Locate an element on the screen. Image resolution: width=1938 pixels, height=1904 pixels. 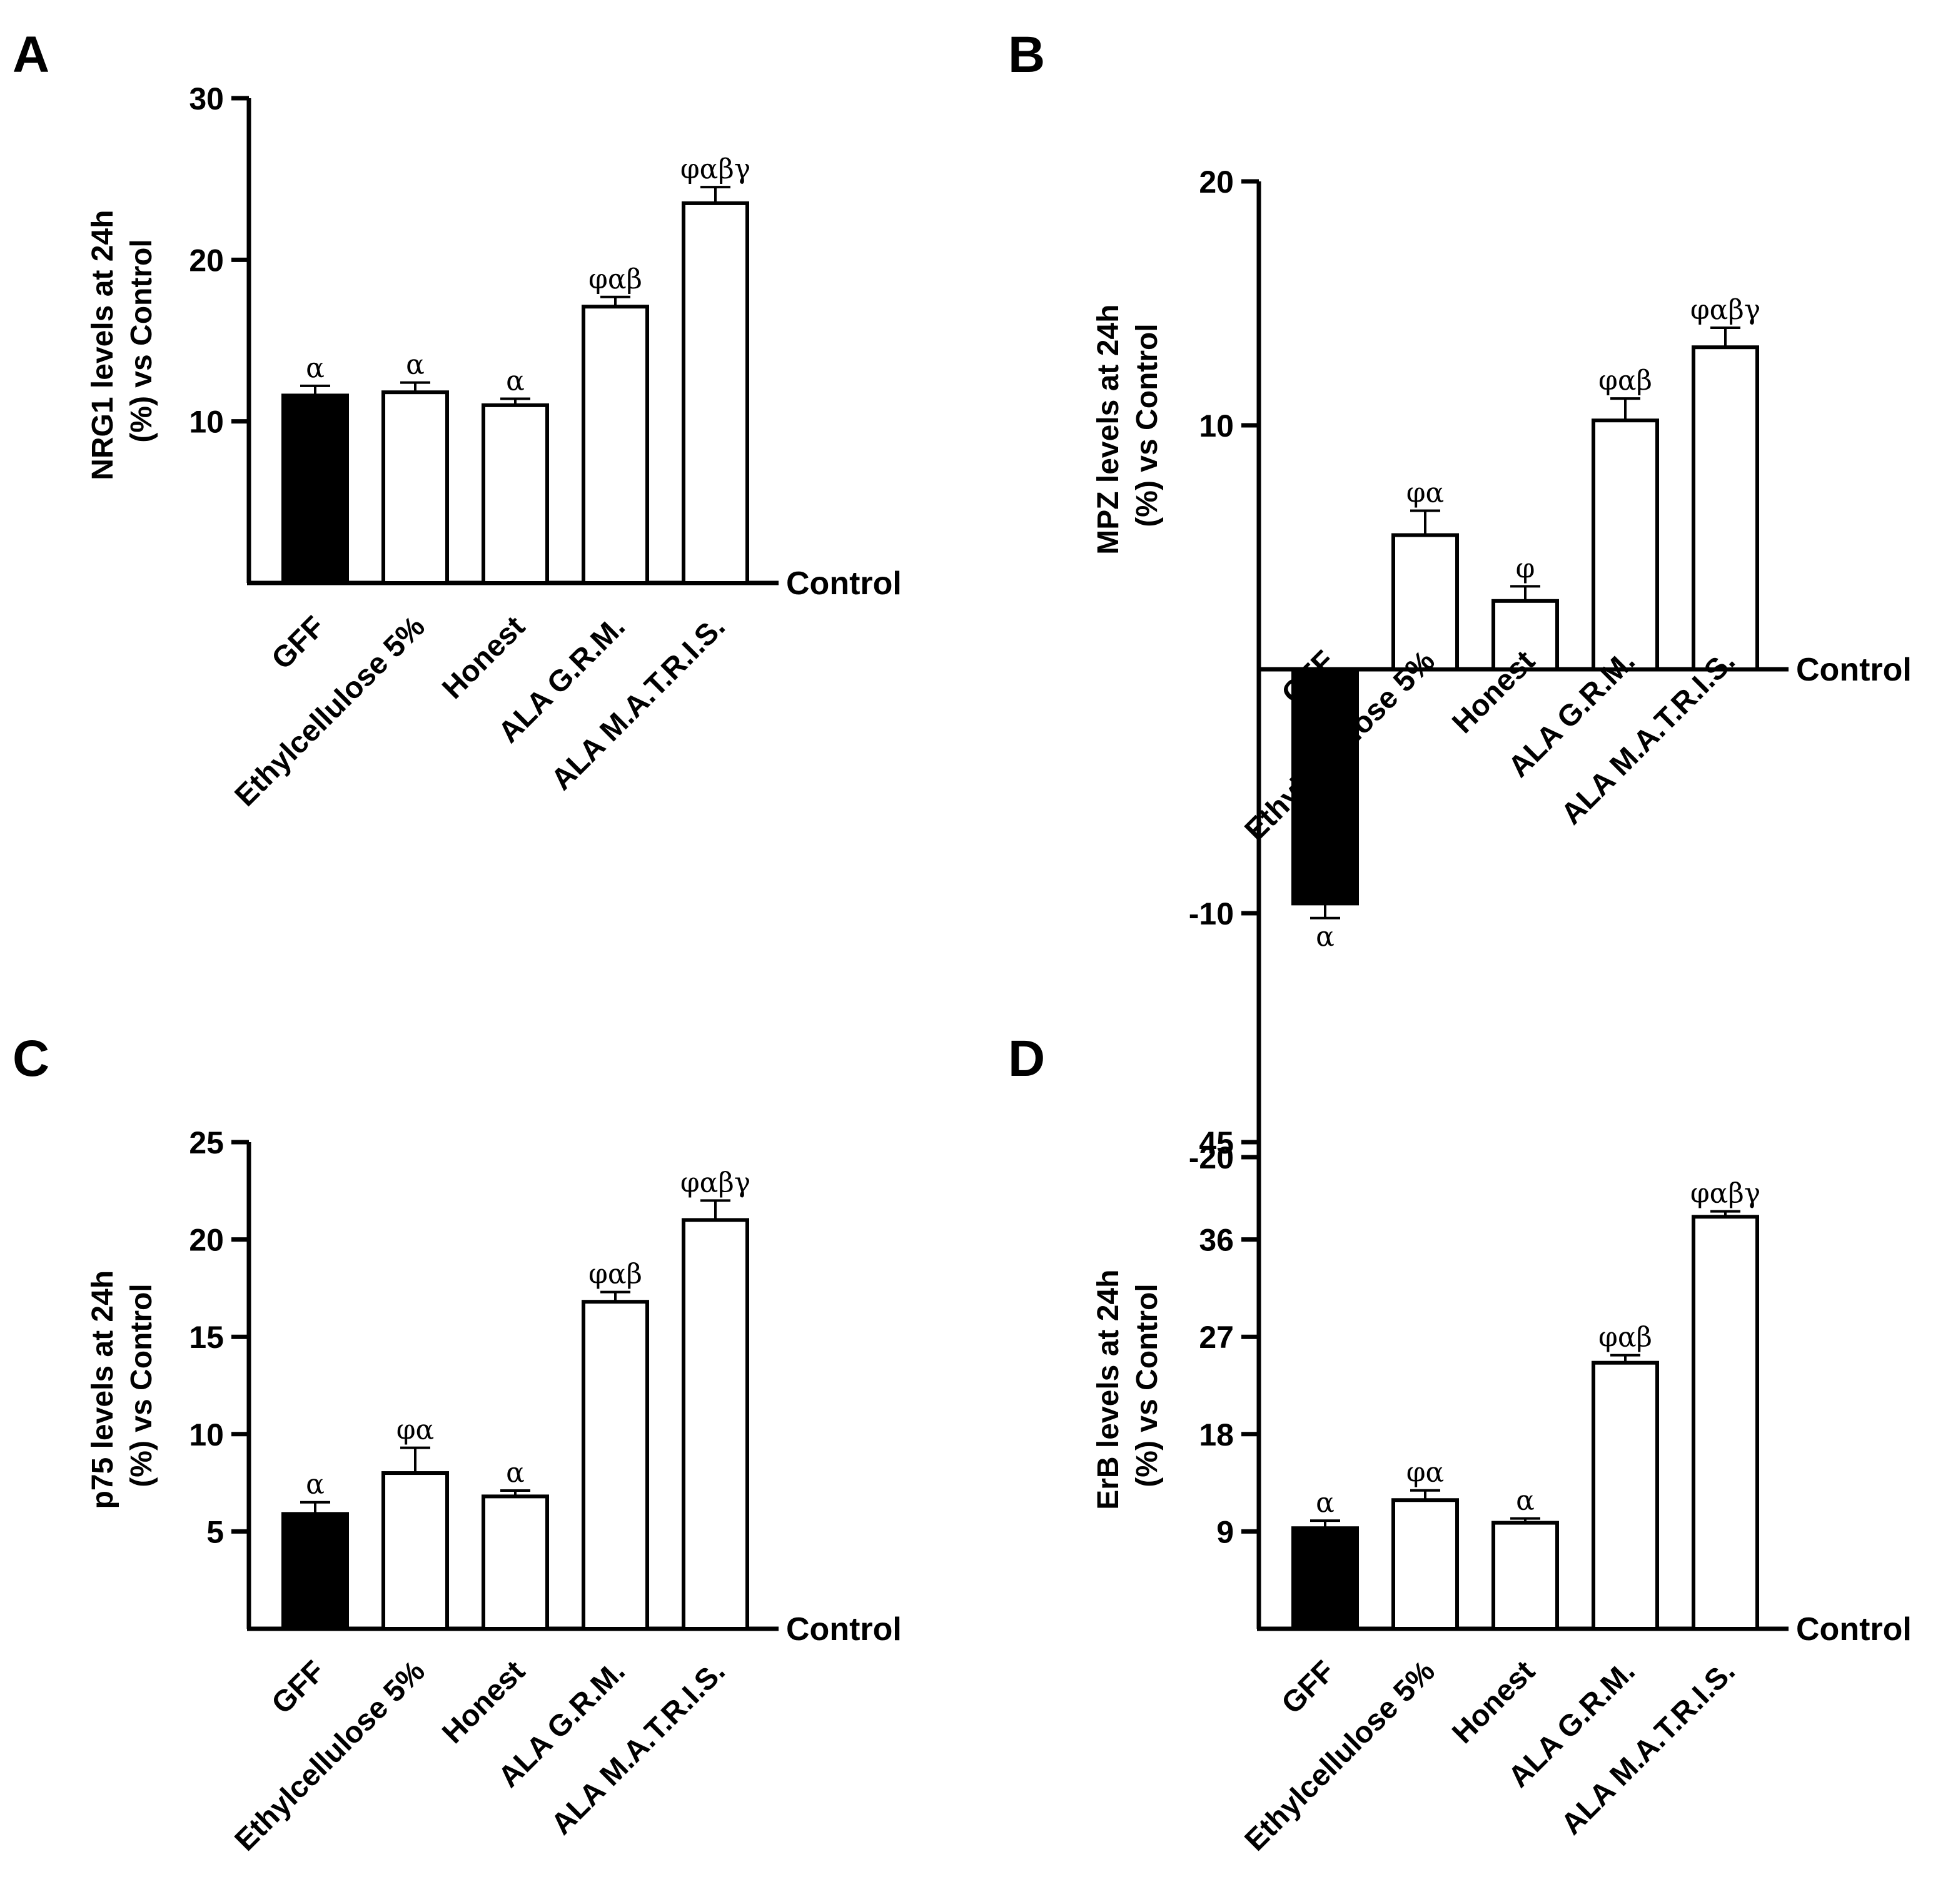
y-axis-label-line1: NRG1 levels at 24h is located at coordinates (102, 345).